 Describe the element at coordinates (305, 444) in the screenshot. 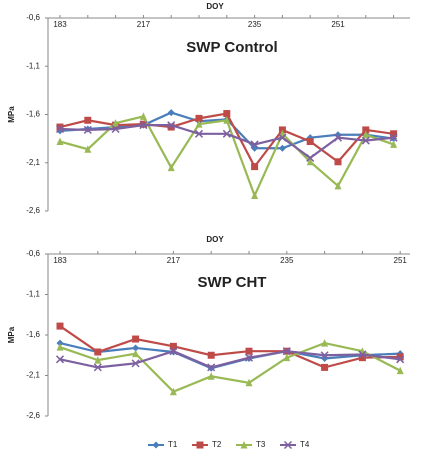

I see `legend-label: T4` at that location.